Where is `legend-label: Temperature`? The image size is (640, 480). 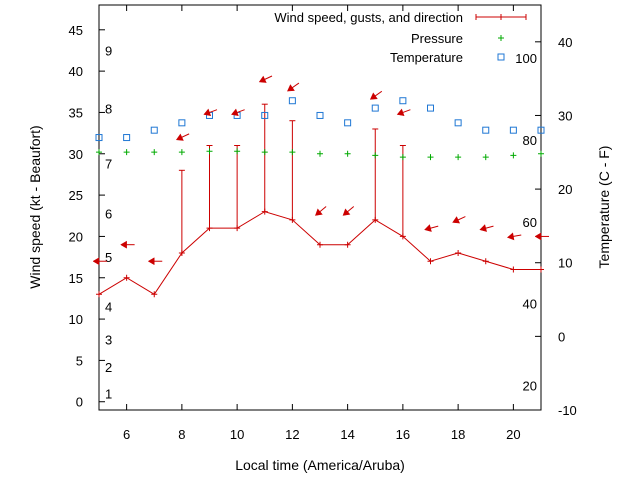 legend-label: Temperature is located at coordinates (426, 57).